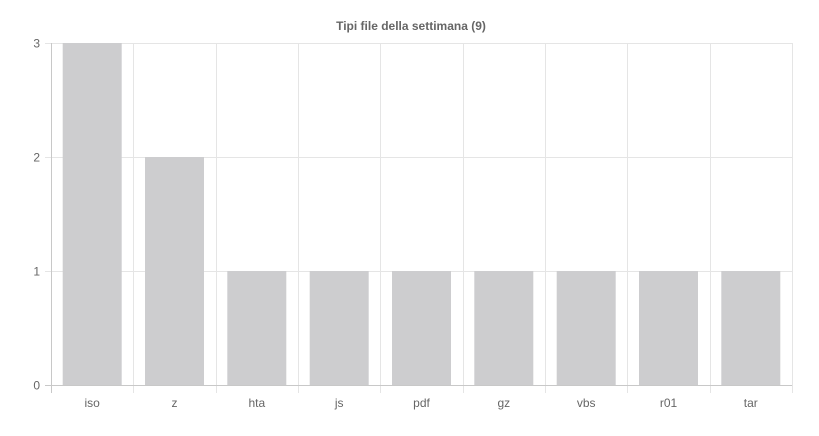 This screenshot has width=819, height=436. What do you see at coordinates (751, 403) in the screenshot?
I see `x-tick-label: tar` at bounding box center [751, 403].